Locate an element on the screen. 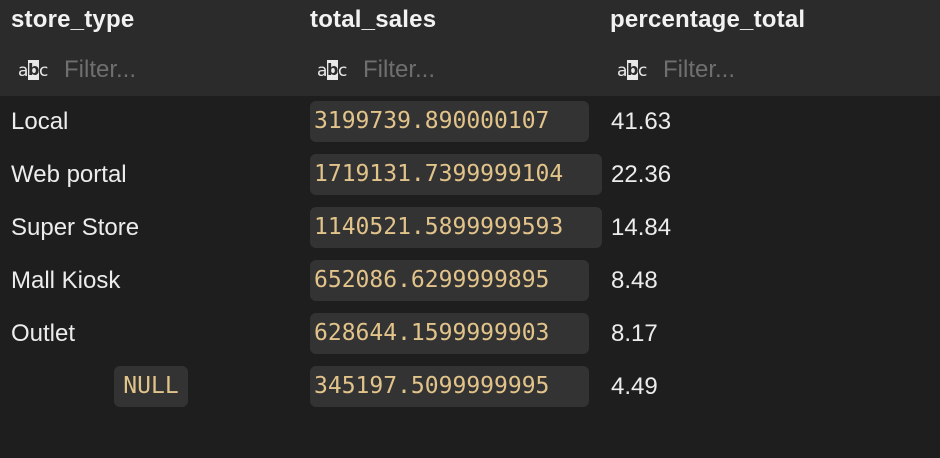 The image size is (940, 458). total-sales-cell: 1140521.5899999593 is located at coordinates (456, 227).